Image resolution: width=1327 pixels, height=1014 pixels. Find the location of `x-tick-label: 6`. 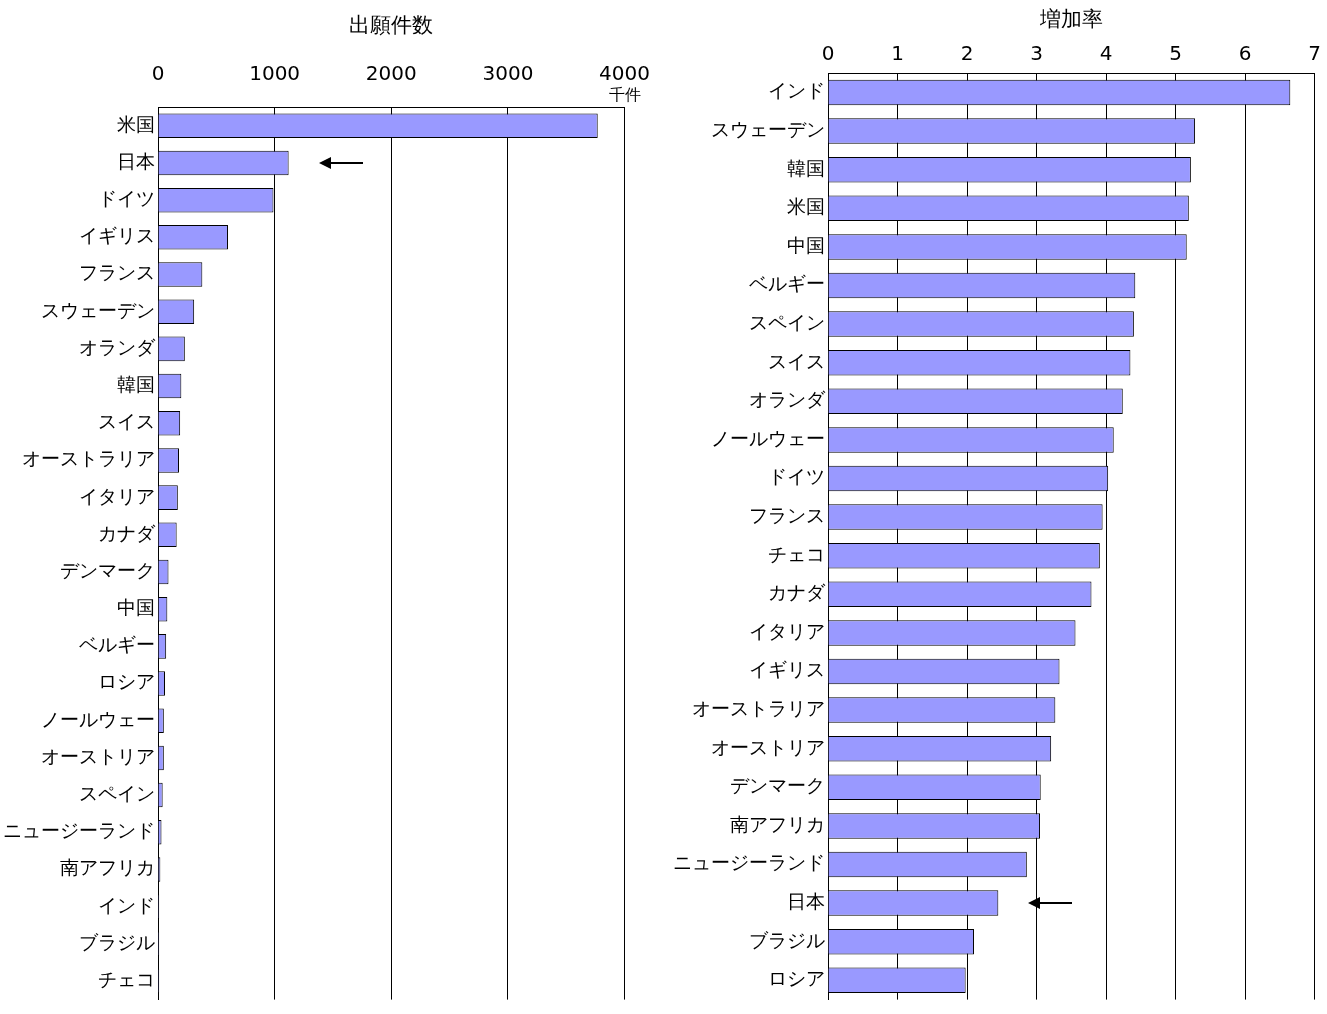

x-tick-label: 6 is located at coordinates (1245, 53).